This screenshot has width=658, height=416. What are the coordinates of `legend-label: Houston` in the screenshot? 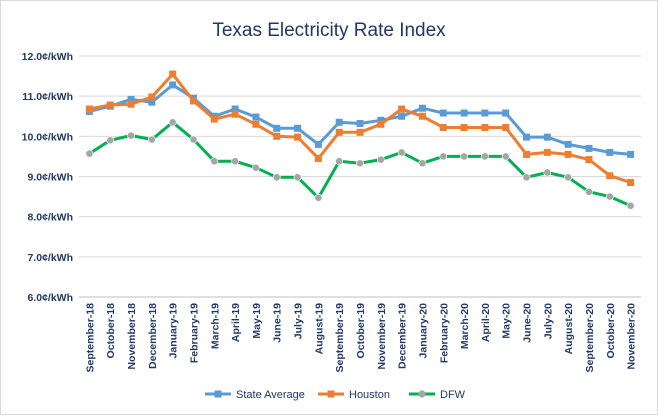 It's located at (369, 395).